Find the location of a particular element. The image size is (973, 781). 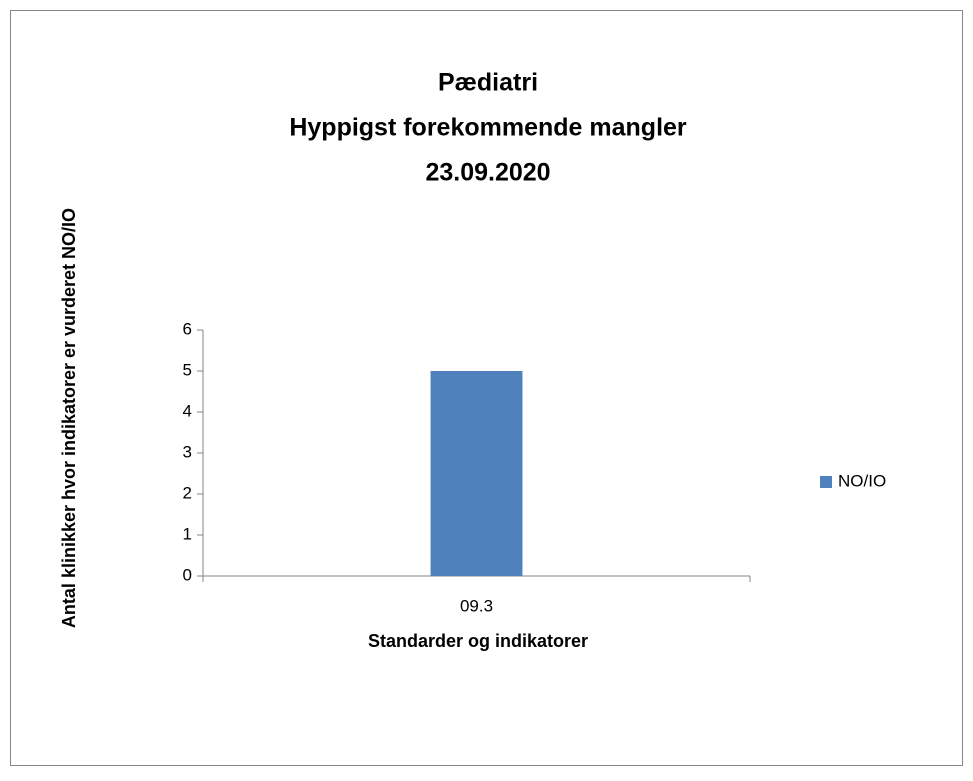

chart-title: 23.09.2020 is located at coordinates (487, 173).